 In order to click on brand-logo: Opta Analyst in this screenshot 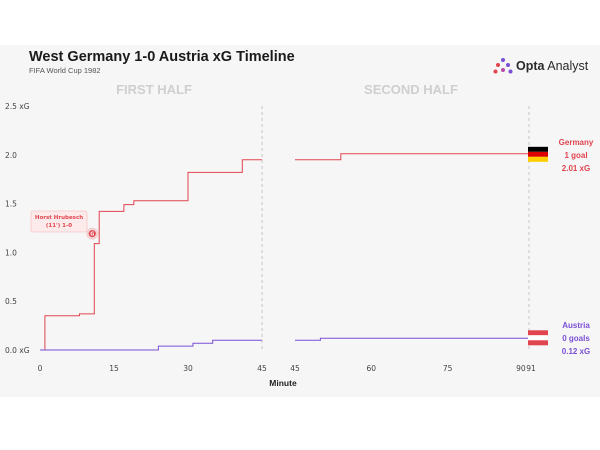, I will do `click(540, 66)`.